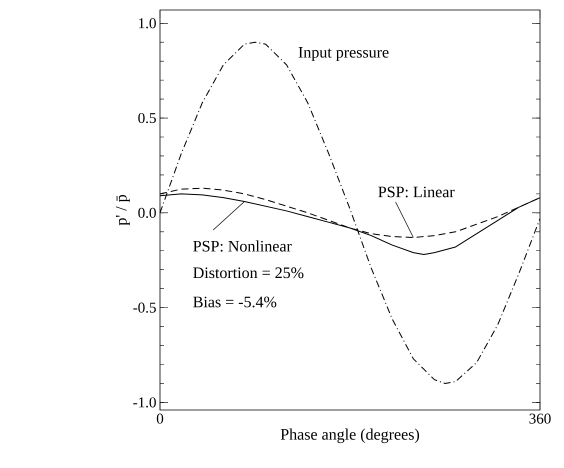 The image size is (564, 468). What do you see at coordinates (123, 210) in the screenshot?
I see `y-axis-title: p' / p̄` at bounding box center [123, 210].